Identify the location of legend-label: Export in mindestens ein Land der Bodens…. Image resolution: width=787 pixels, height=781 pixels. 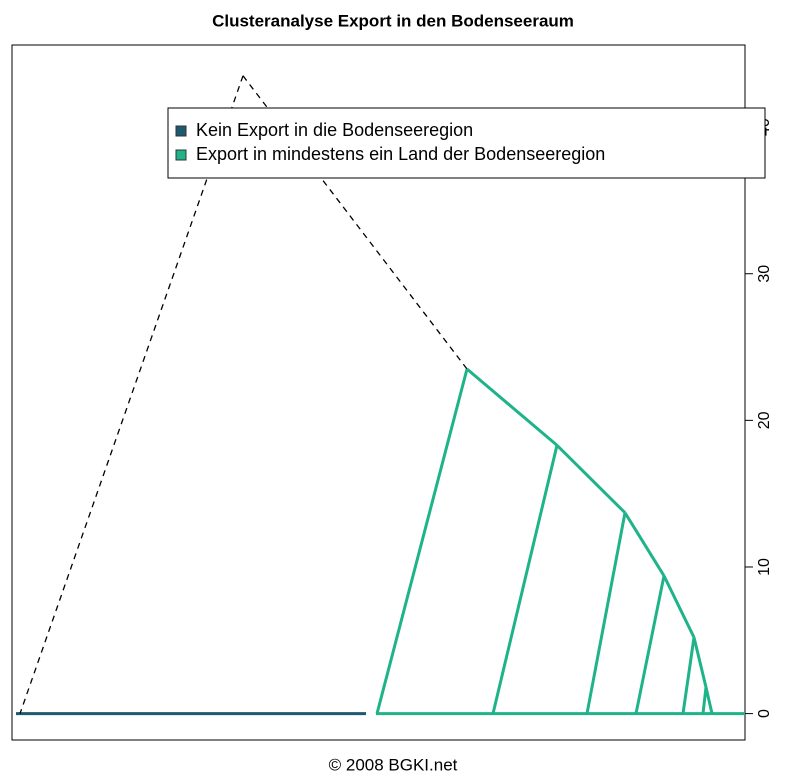
(400, 154).